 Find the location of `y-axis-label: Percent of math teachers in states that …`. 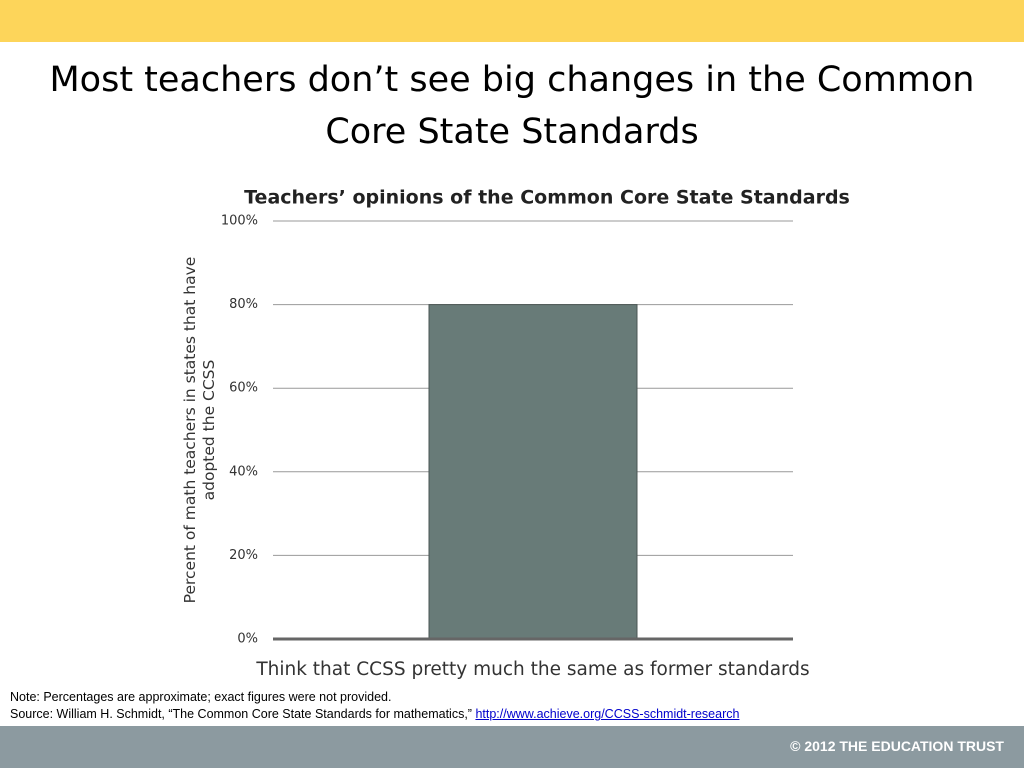

y-axis-label: Percent of math teachers in states that … is located at coordinates (199, 430).